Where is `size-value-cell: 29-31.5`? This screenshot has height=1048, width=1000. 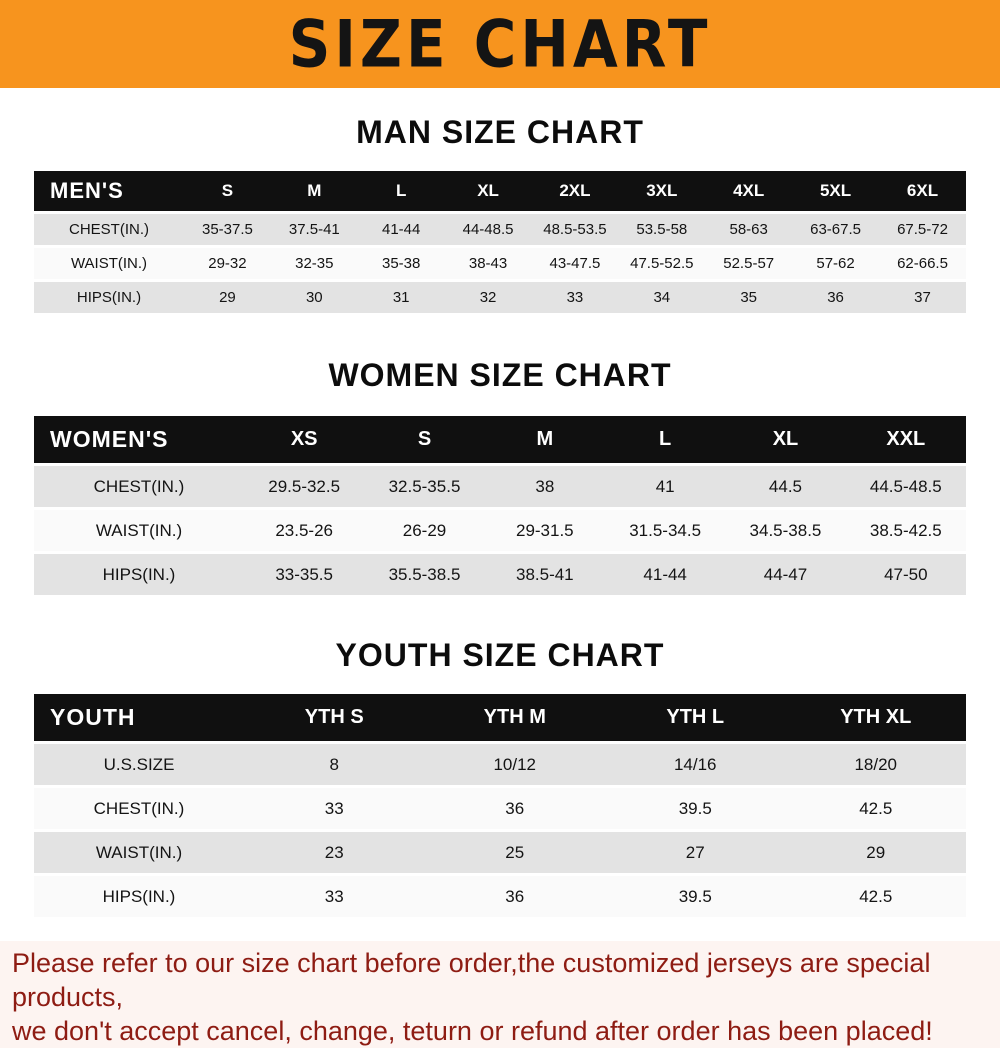 size-value-cell: 29-31.5 is located at coordinates (545, 529).